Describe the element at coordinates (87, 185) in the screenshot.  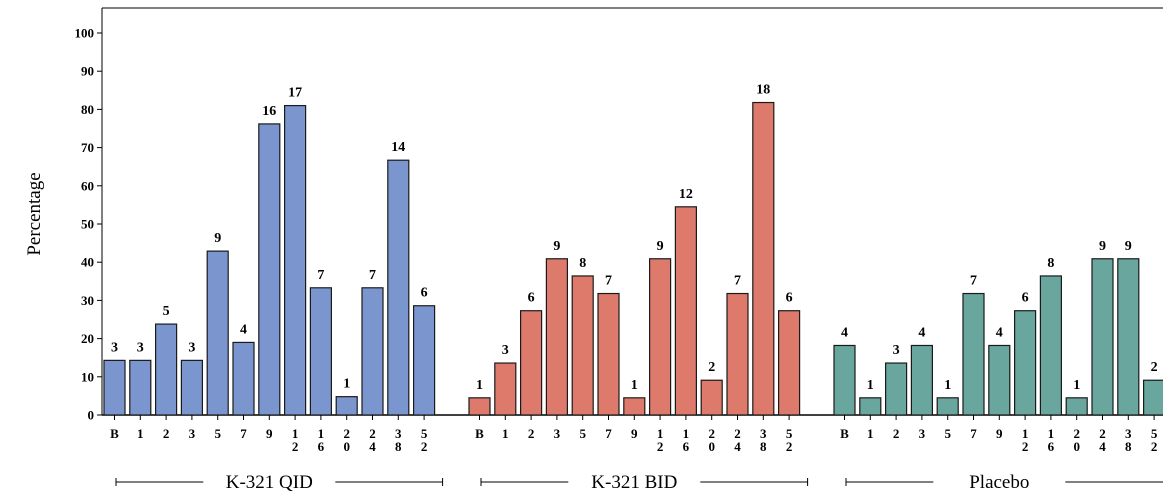
I see `y-tick-label: 60` at that location.